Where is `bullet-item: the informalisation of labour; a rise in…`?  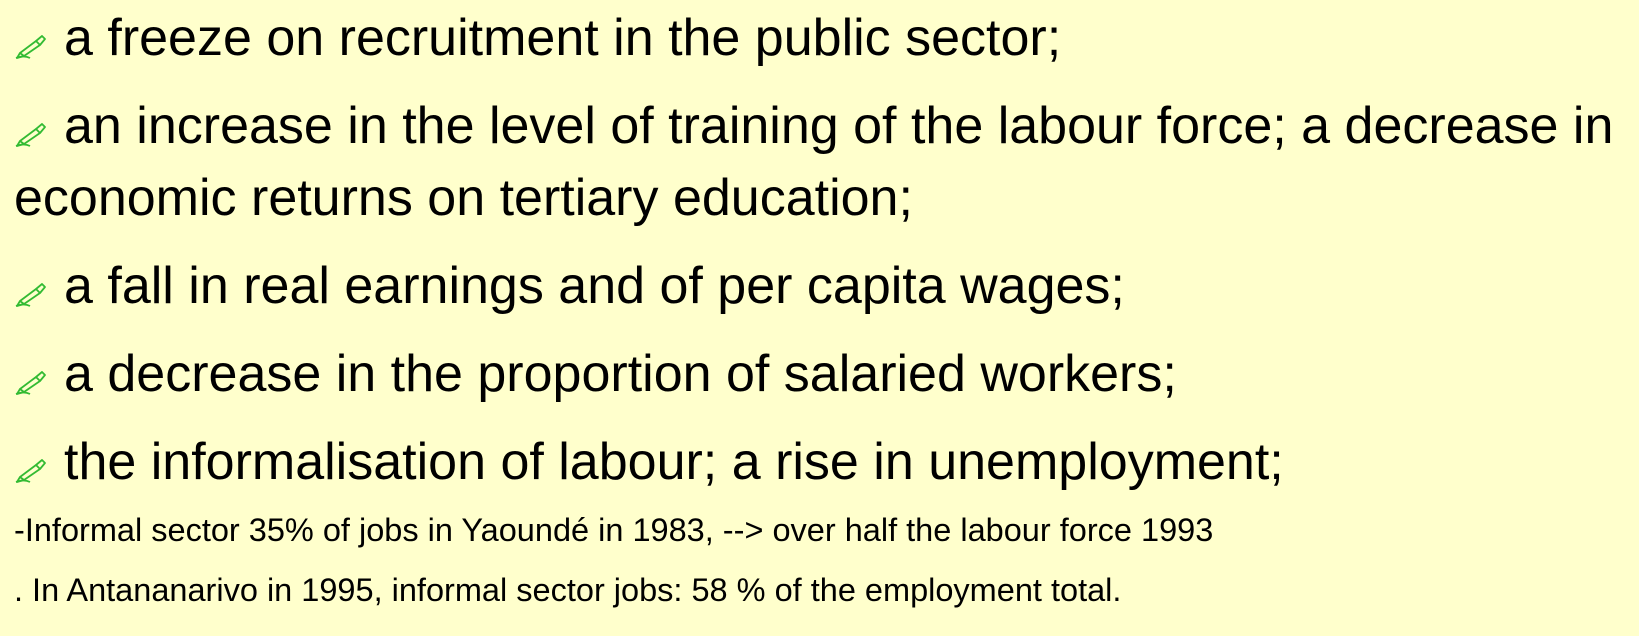
bullet-item: the informalisation of labour; a rise in… is located at coordinates (821, 462).